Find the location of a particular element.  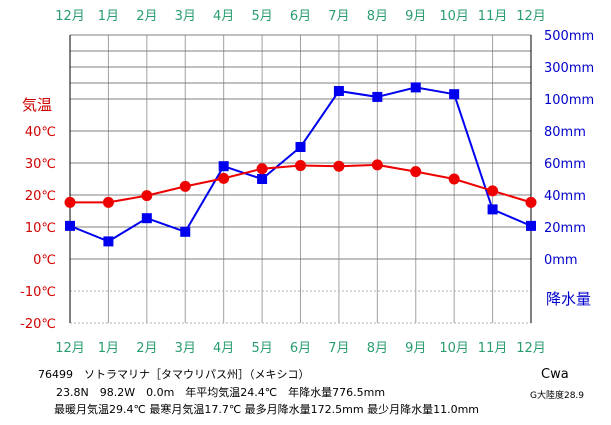

month-label-top: 8月 is located at coordinates (377, 16).